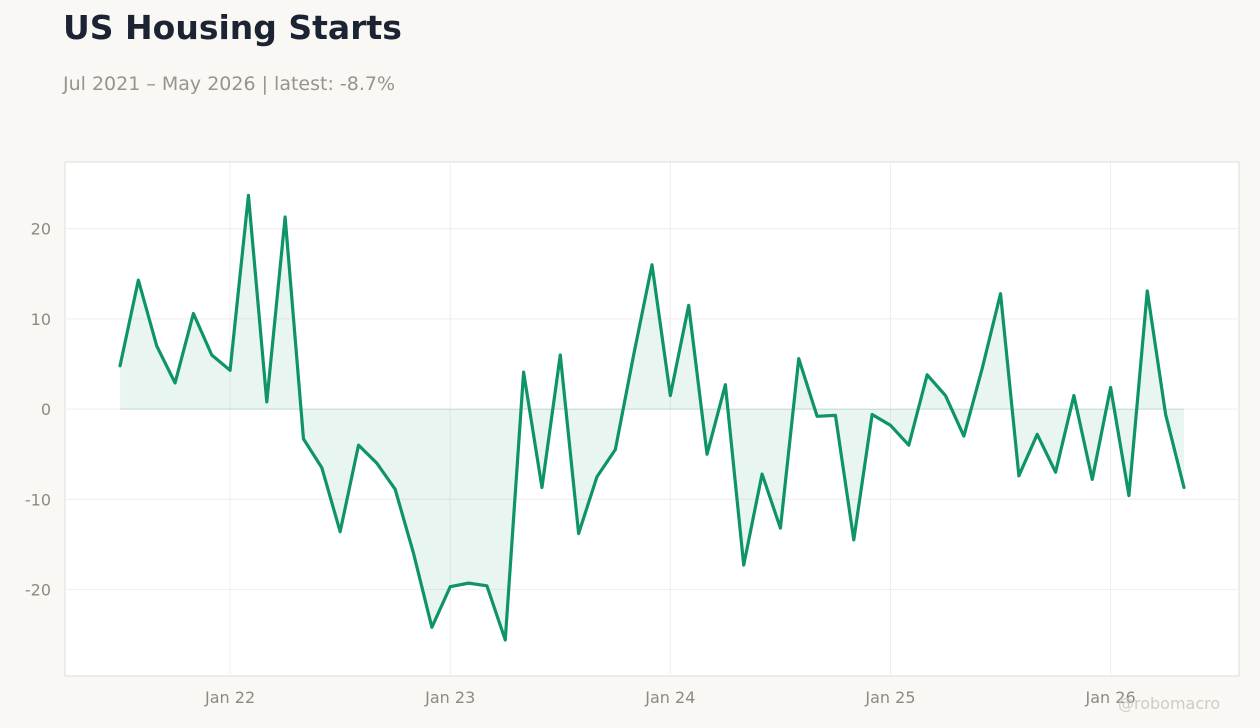  Describe the element at coordinates (46, 409) in the screenshot. I see `y-tick-label: 0` at that location.